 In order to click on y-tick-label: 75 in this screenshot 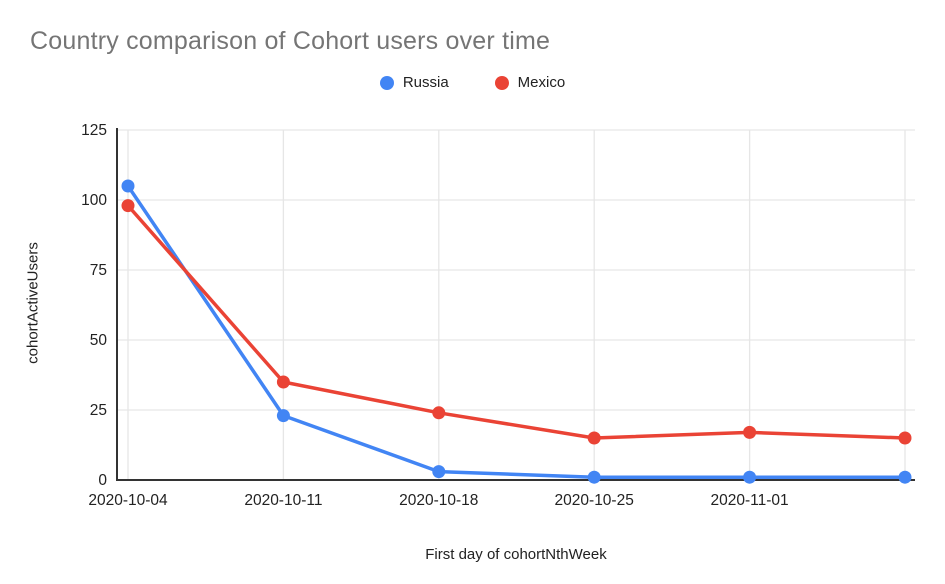, I will do `click(98, 270)`.